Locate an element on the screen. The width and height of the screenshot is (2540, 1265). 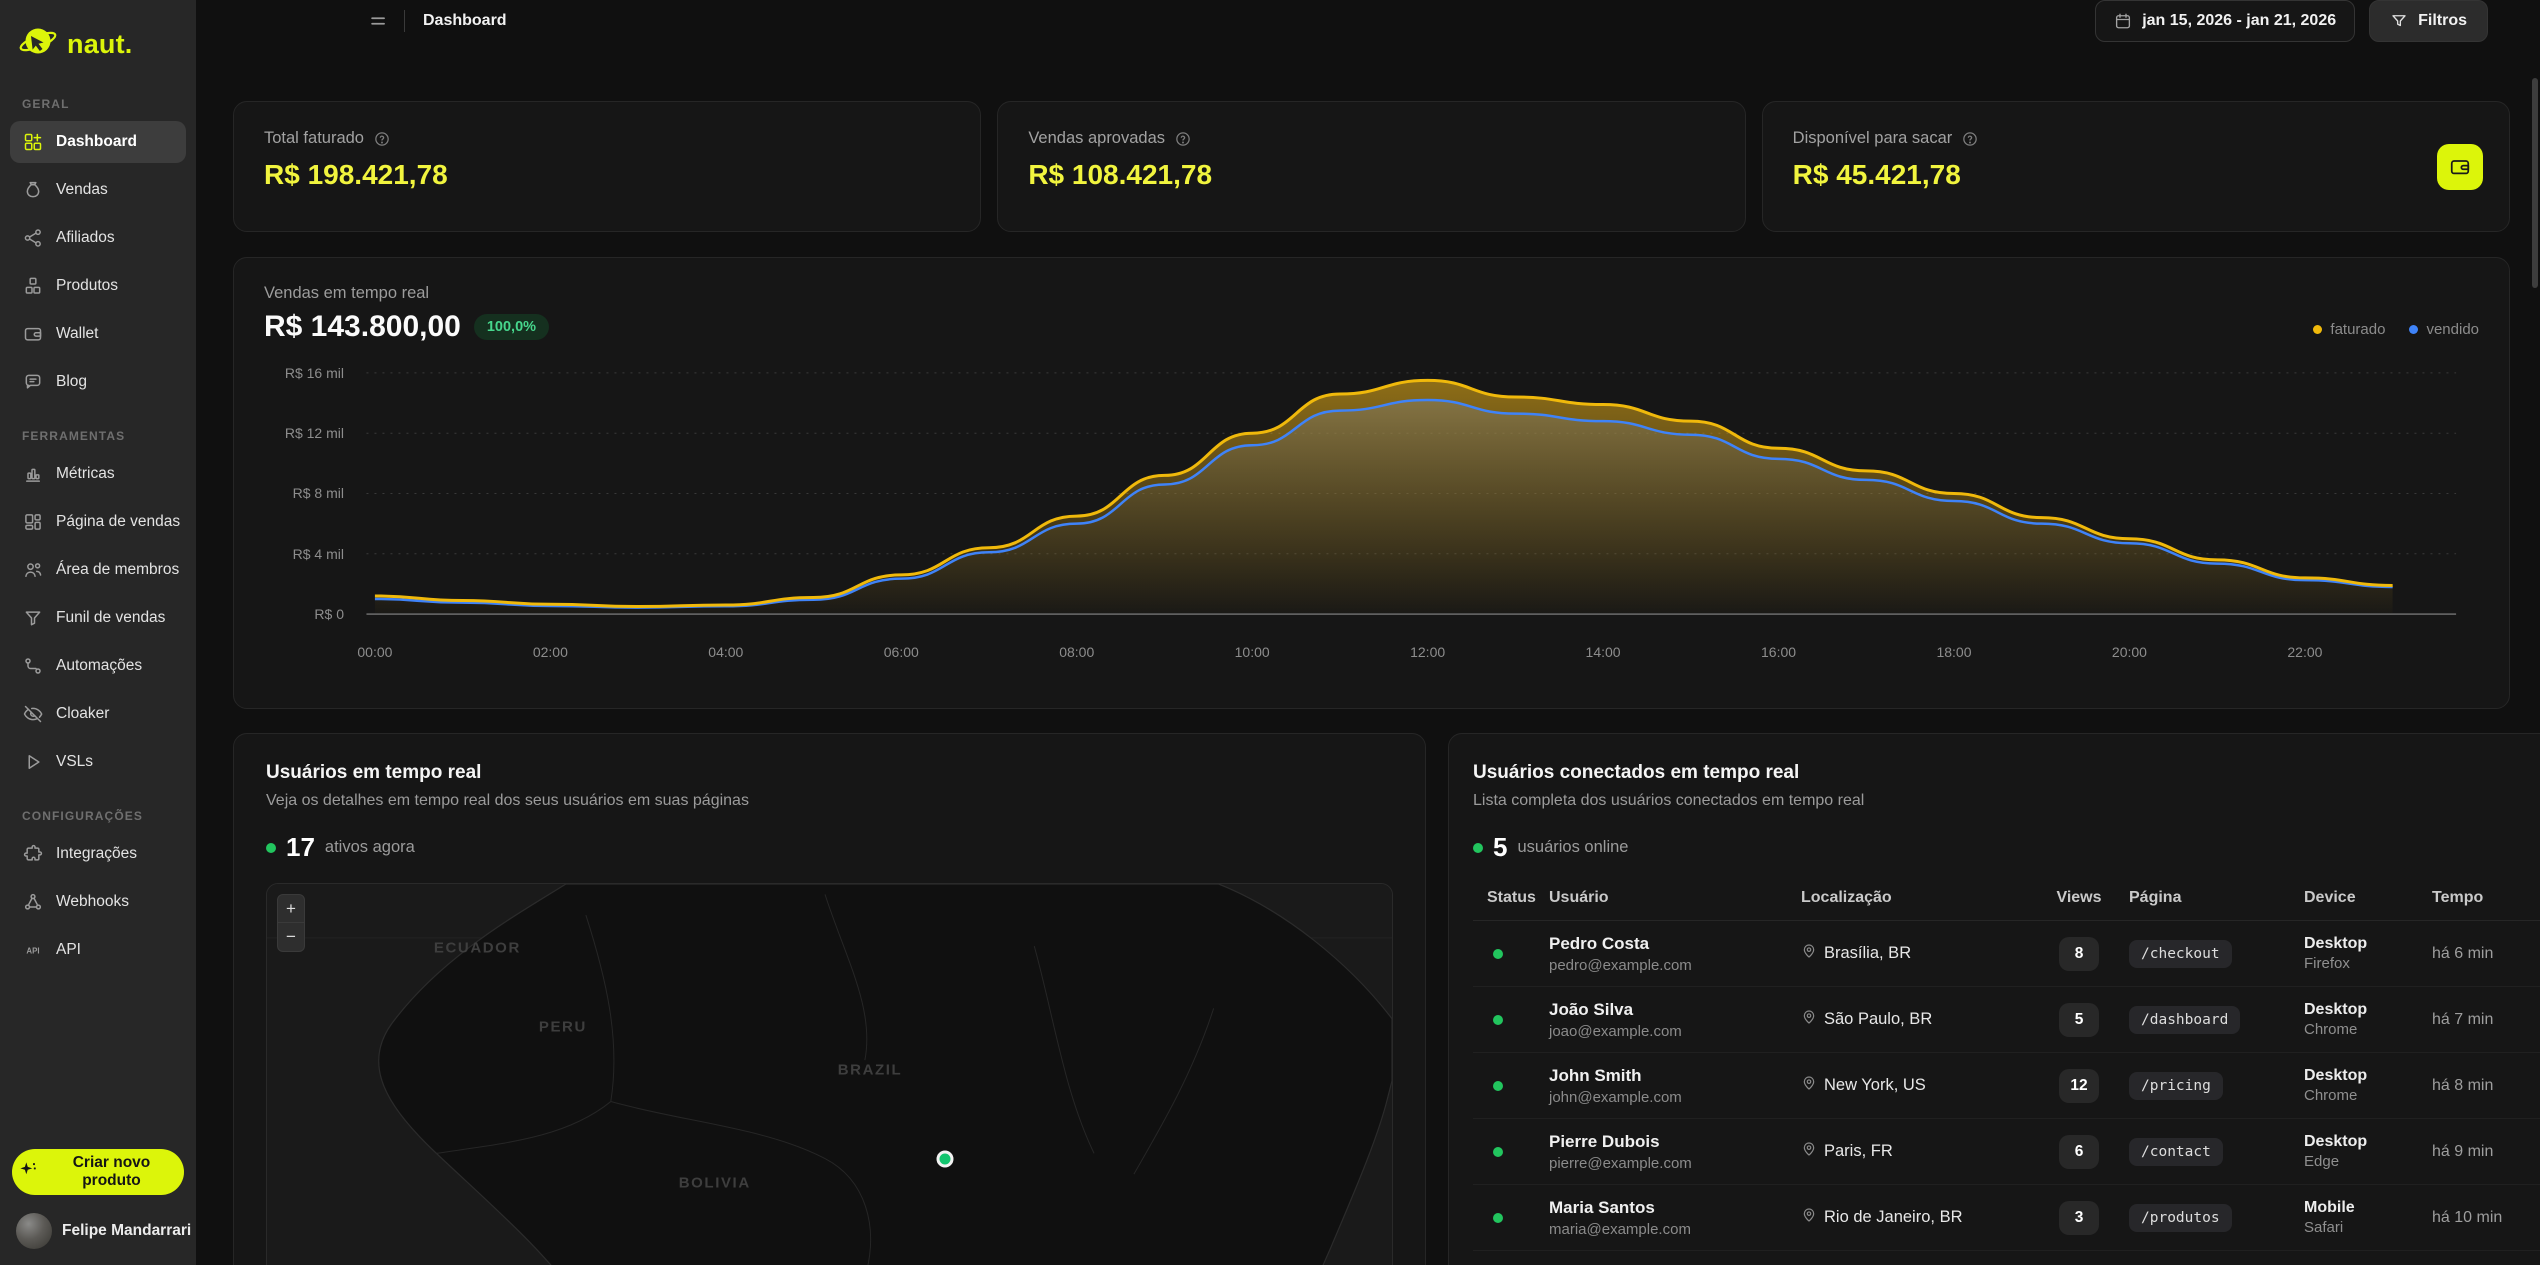
sidebar-item-api: API API is located at coordinates (98, 950).